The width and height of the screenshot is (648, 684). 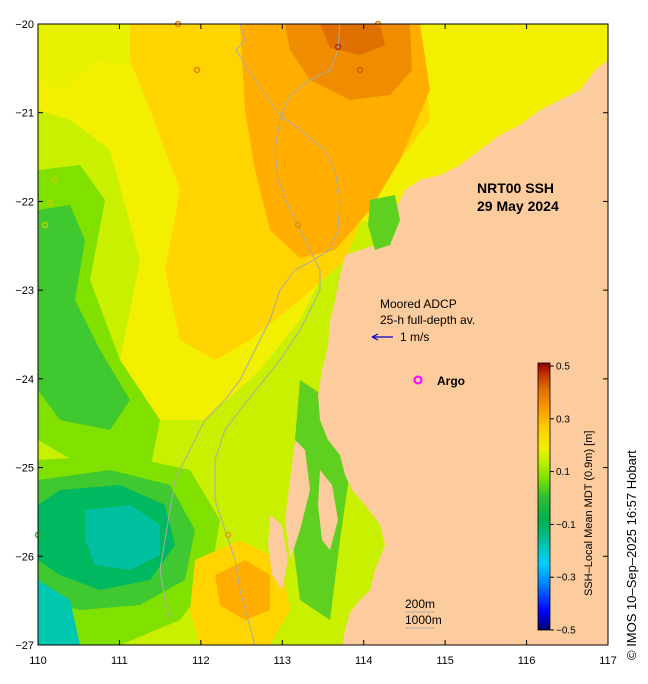 I want to click on colorbar-ticks: 0.5 0.3 0.1 −0.1 −0.3 −0.5, so click(x=563, y=499).